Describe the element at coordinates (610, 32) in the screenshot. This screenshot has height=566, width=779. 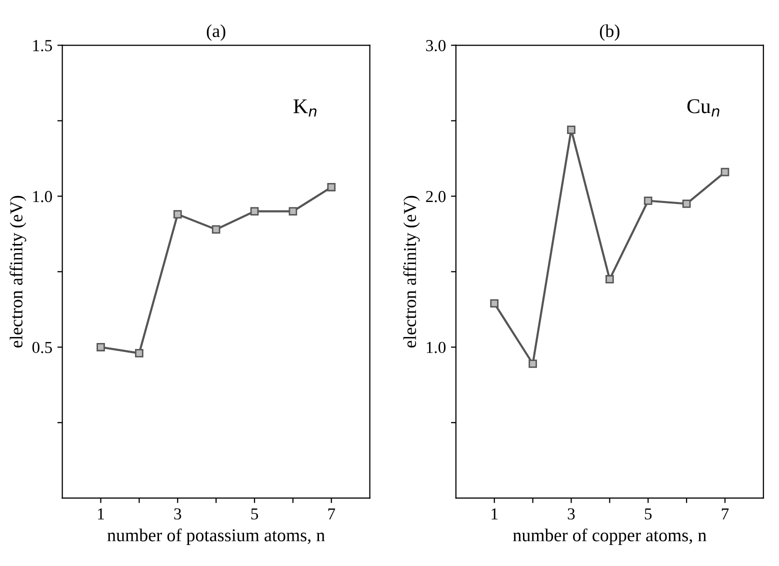
I see `chart-title: (b)` at that location.